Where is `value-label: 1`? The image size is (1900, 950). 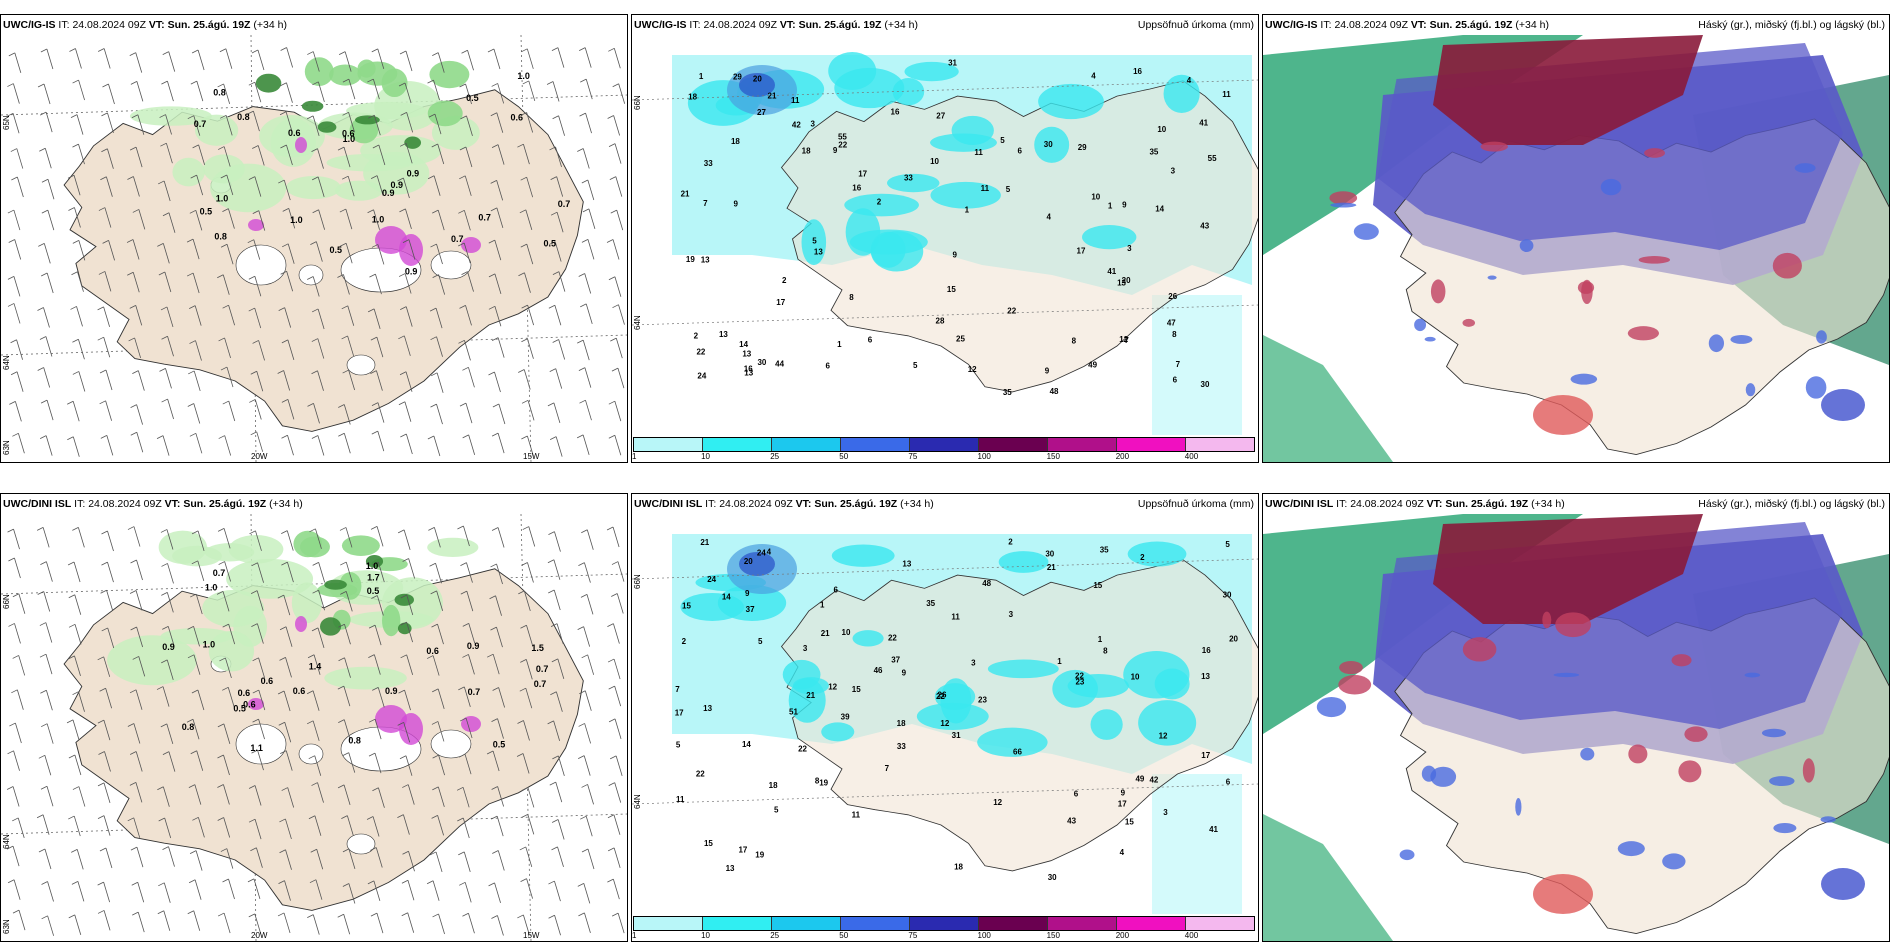 value-label: 1 is located at coordinates (701, 76).